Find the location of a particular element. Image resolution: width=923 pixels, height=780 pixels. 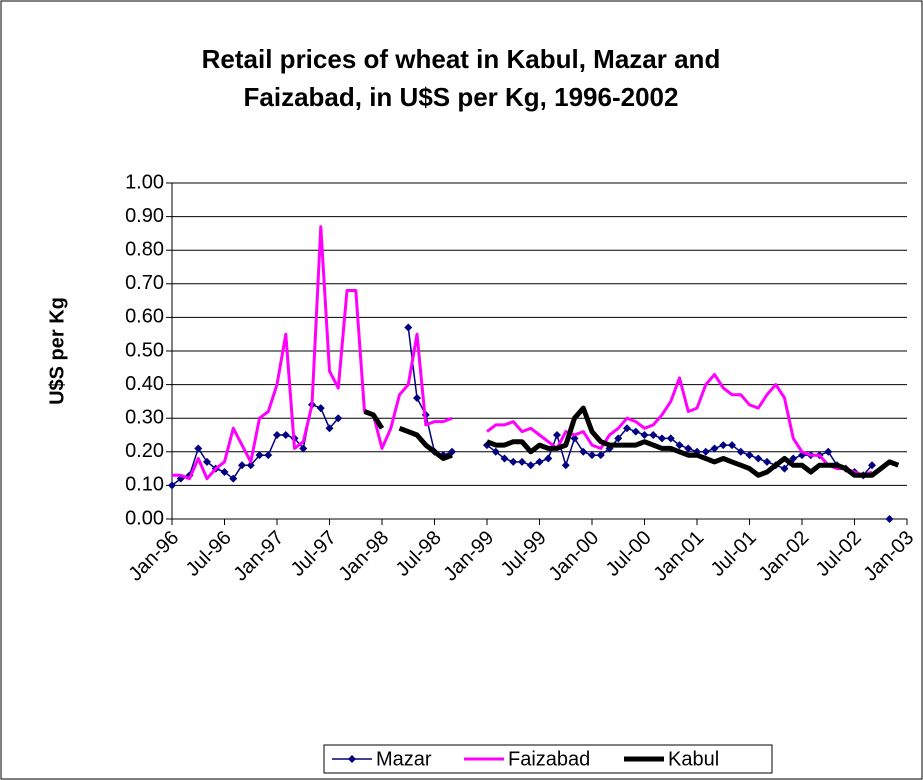

y-tick-label: 0.80 is located at coordinates (144, 249).